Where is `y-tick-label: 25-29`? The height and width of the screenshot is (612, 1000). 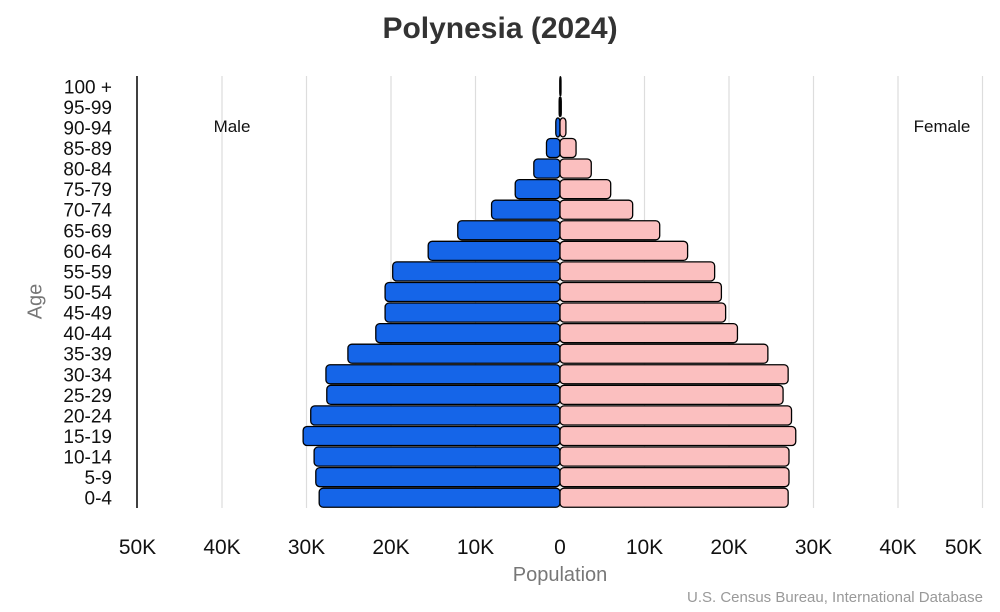
y-tick-label: 25-29 is located at coordinates (87, 396).